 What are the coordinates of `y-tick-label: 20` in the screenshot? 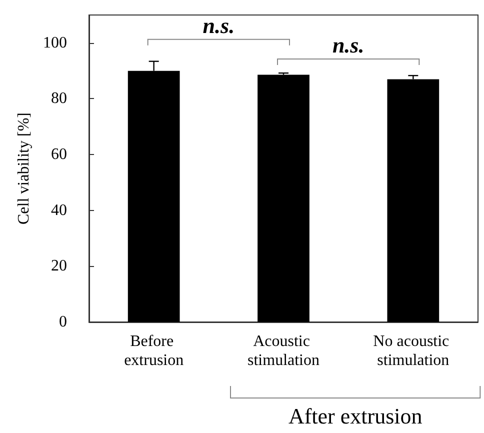 It's located at (59, 266).